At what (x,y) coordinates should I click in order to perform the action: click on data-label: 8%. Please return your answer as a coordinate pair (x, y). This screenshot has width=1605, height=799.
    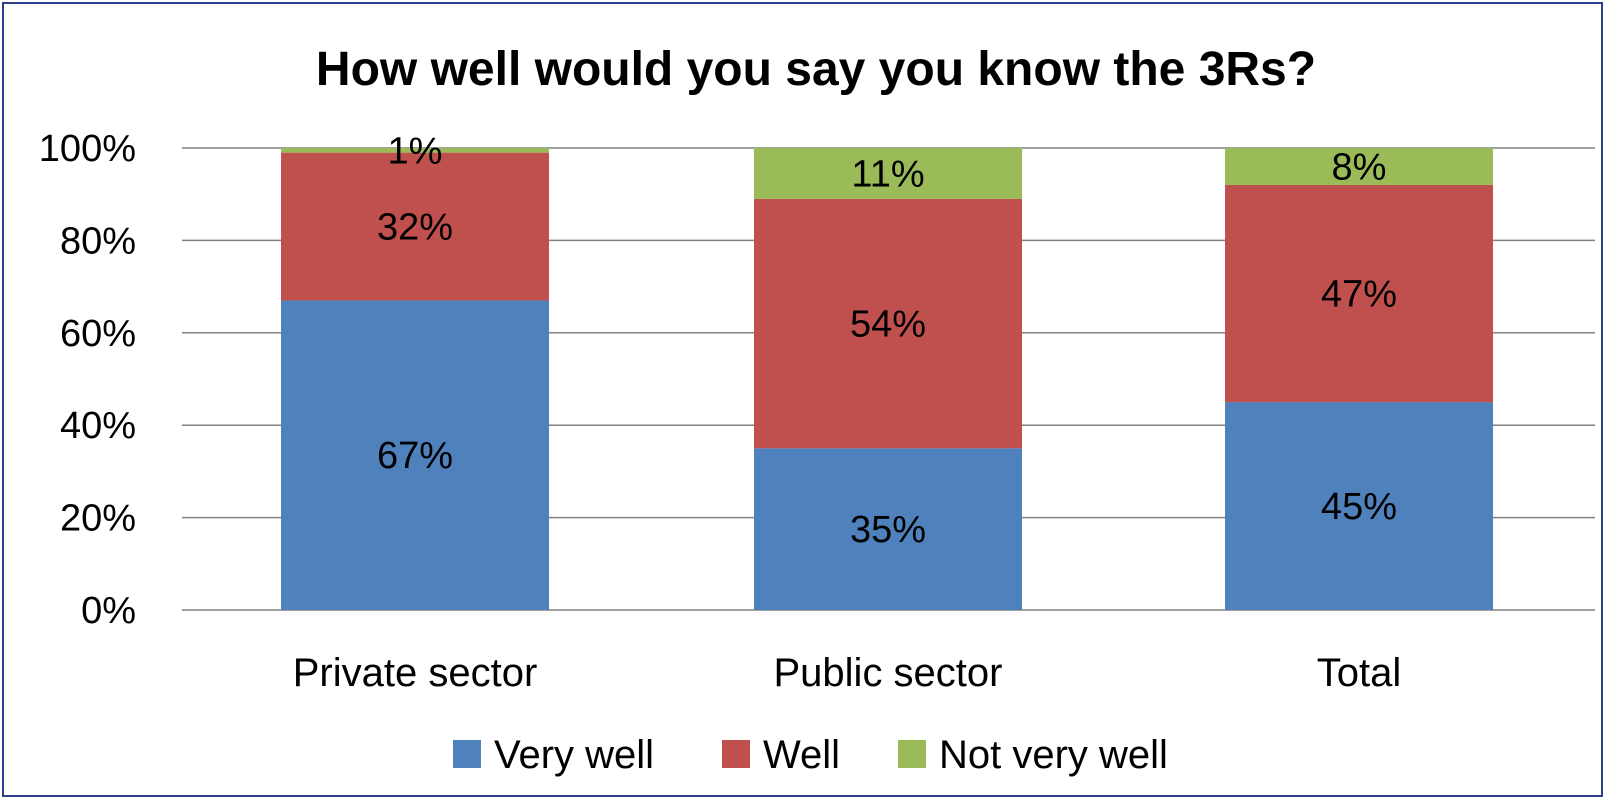
    Looking at the image, I should click on (1359, 167).